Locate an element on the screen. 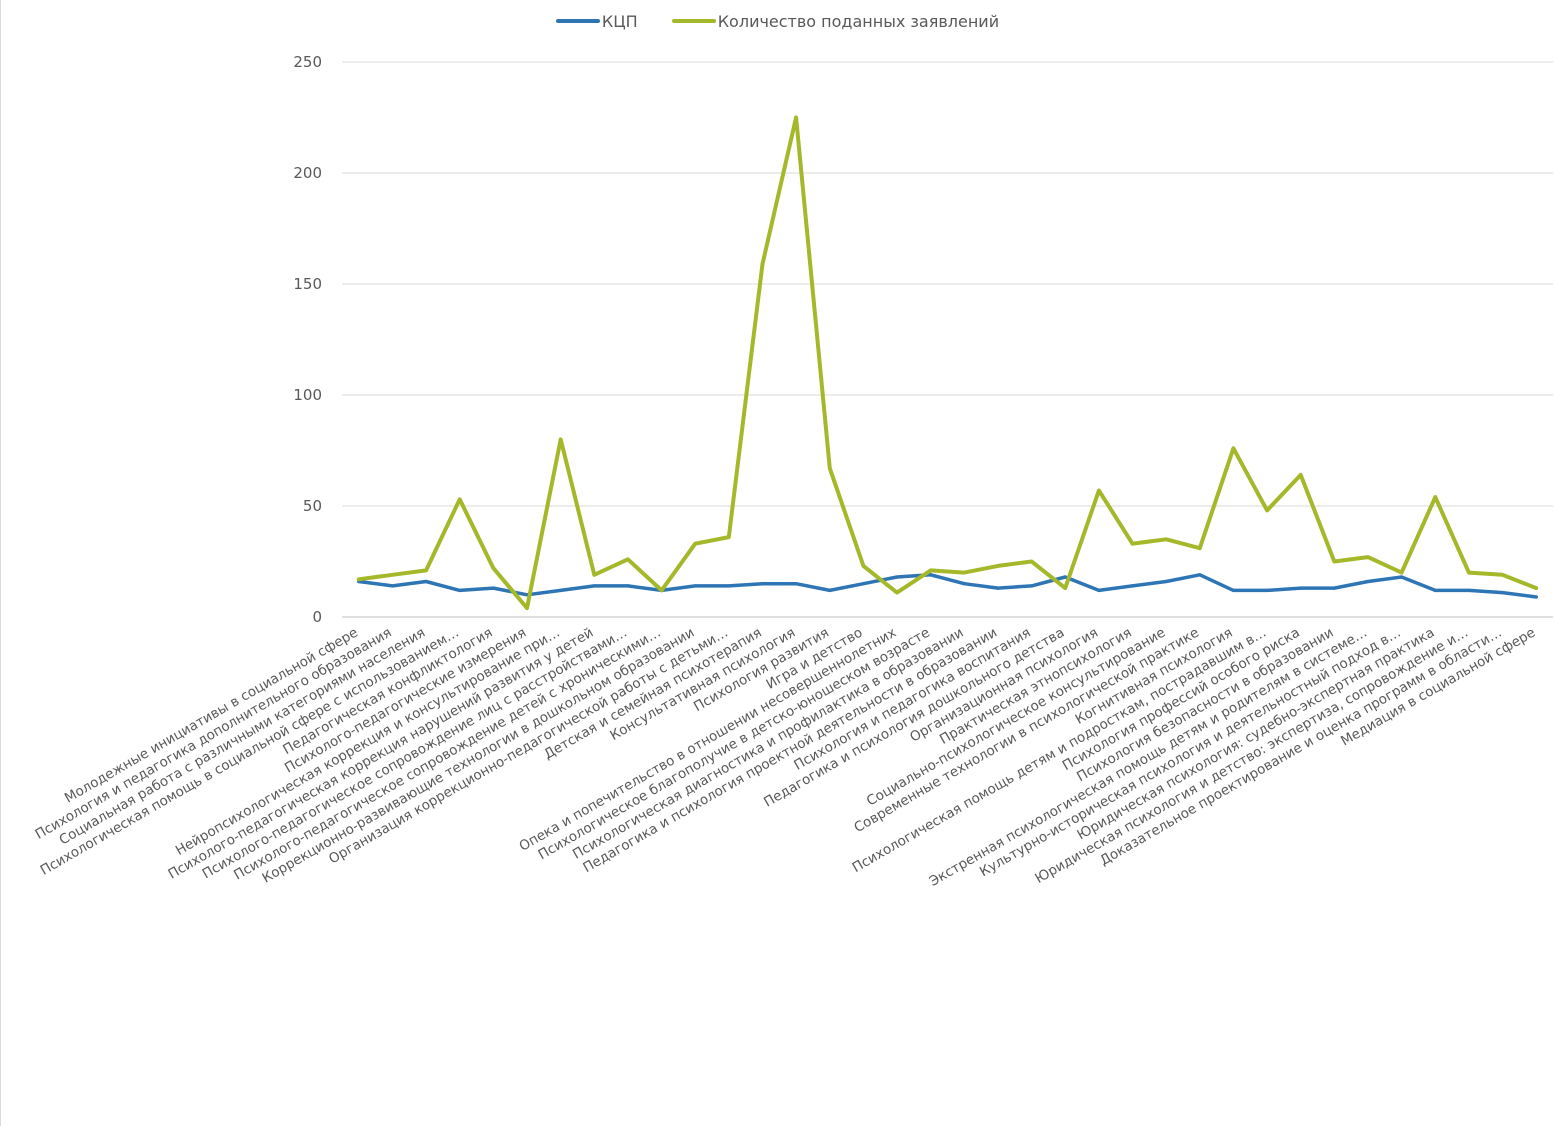  y-tick-label-250: 250 is located at coordinates (307, 62).